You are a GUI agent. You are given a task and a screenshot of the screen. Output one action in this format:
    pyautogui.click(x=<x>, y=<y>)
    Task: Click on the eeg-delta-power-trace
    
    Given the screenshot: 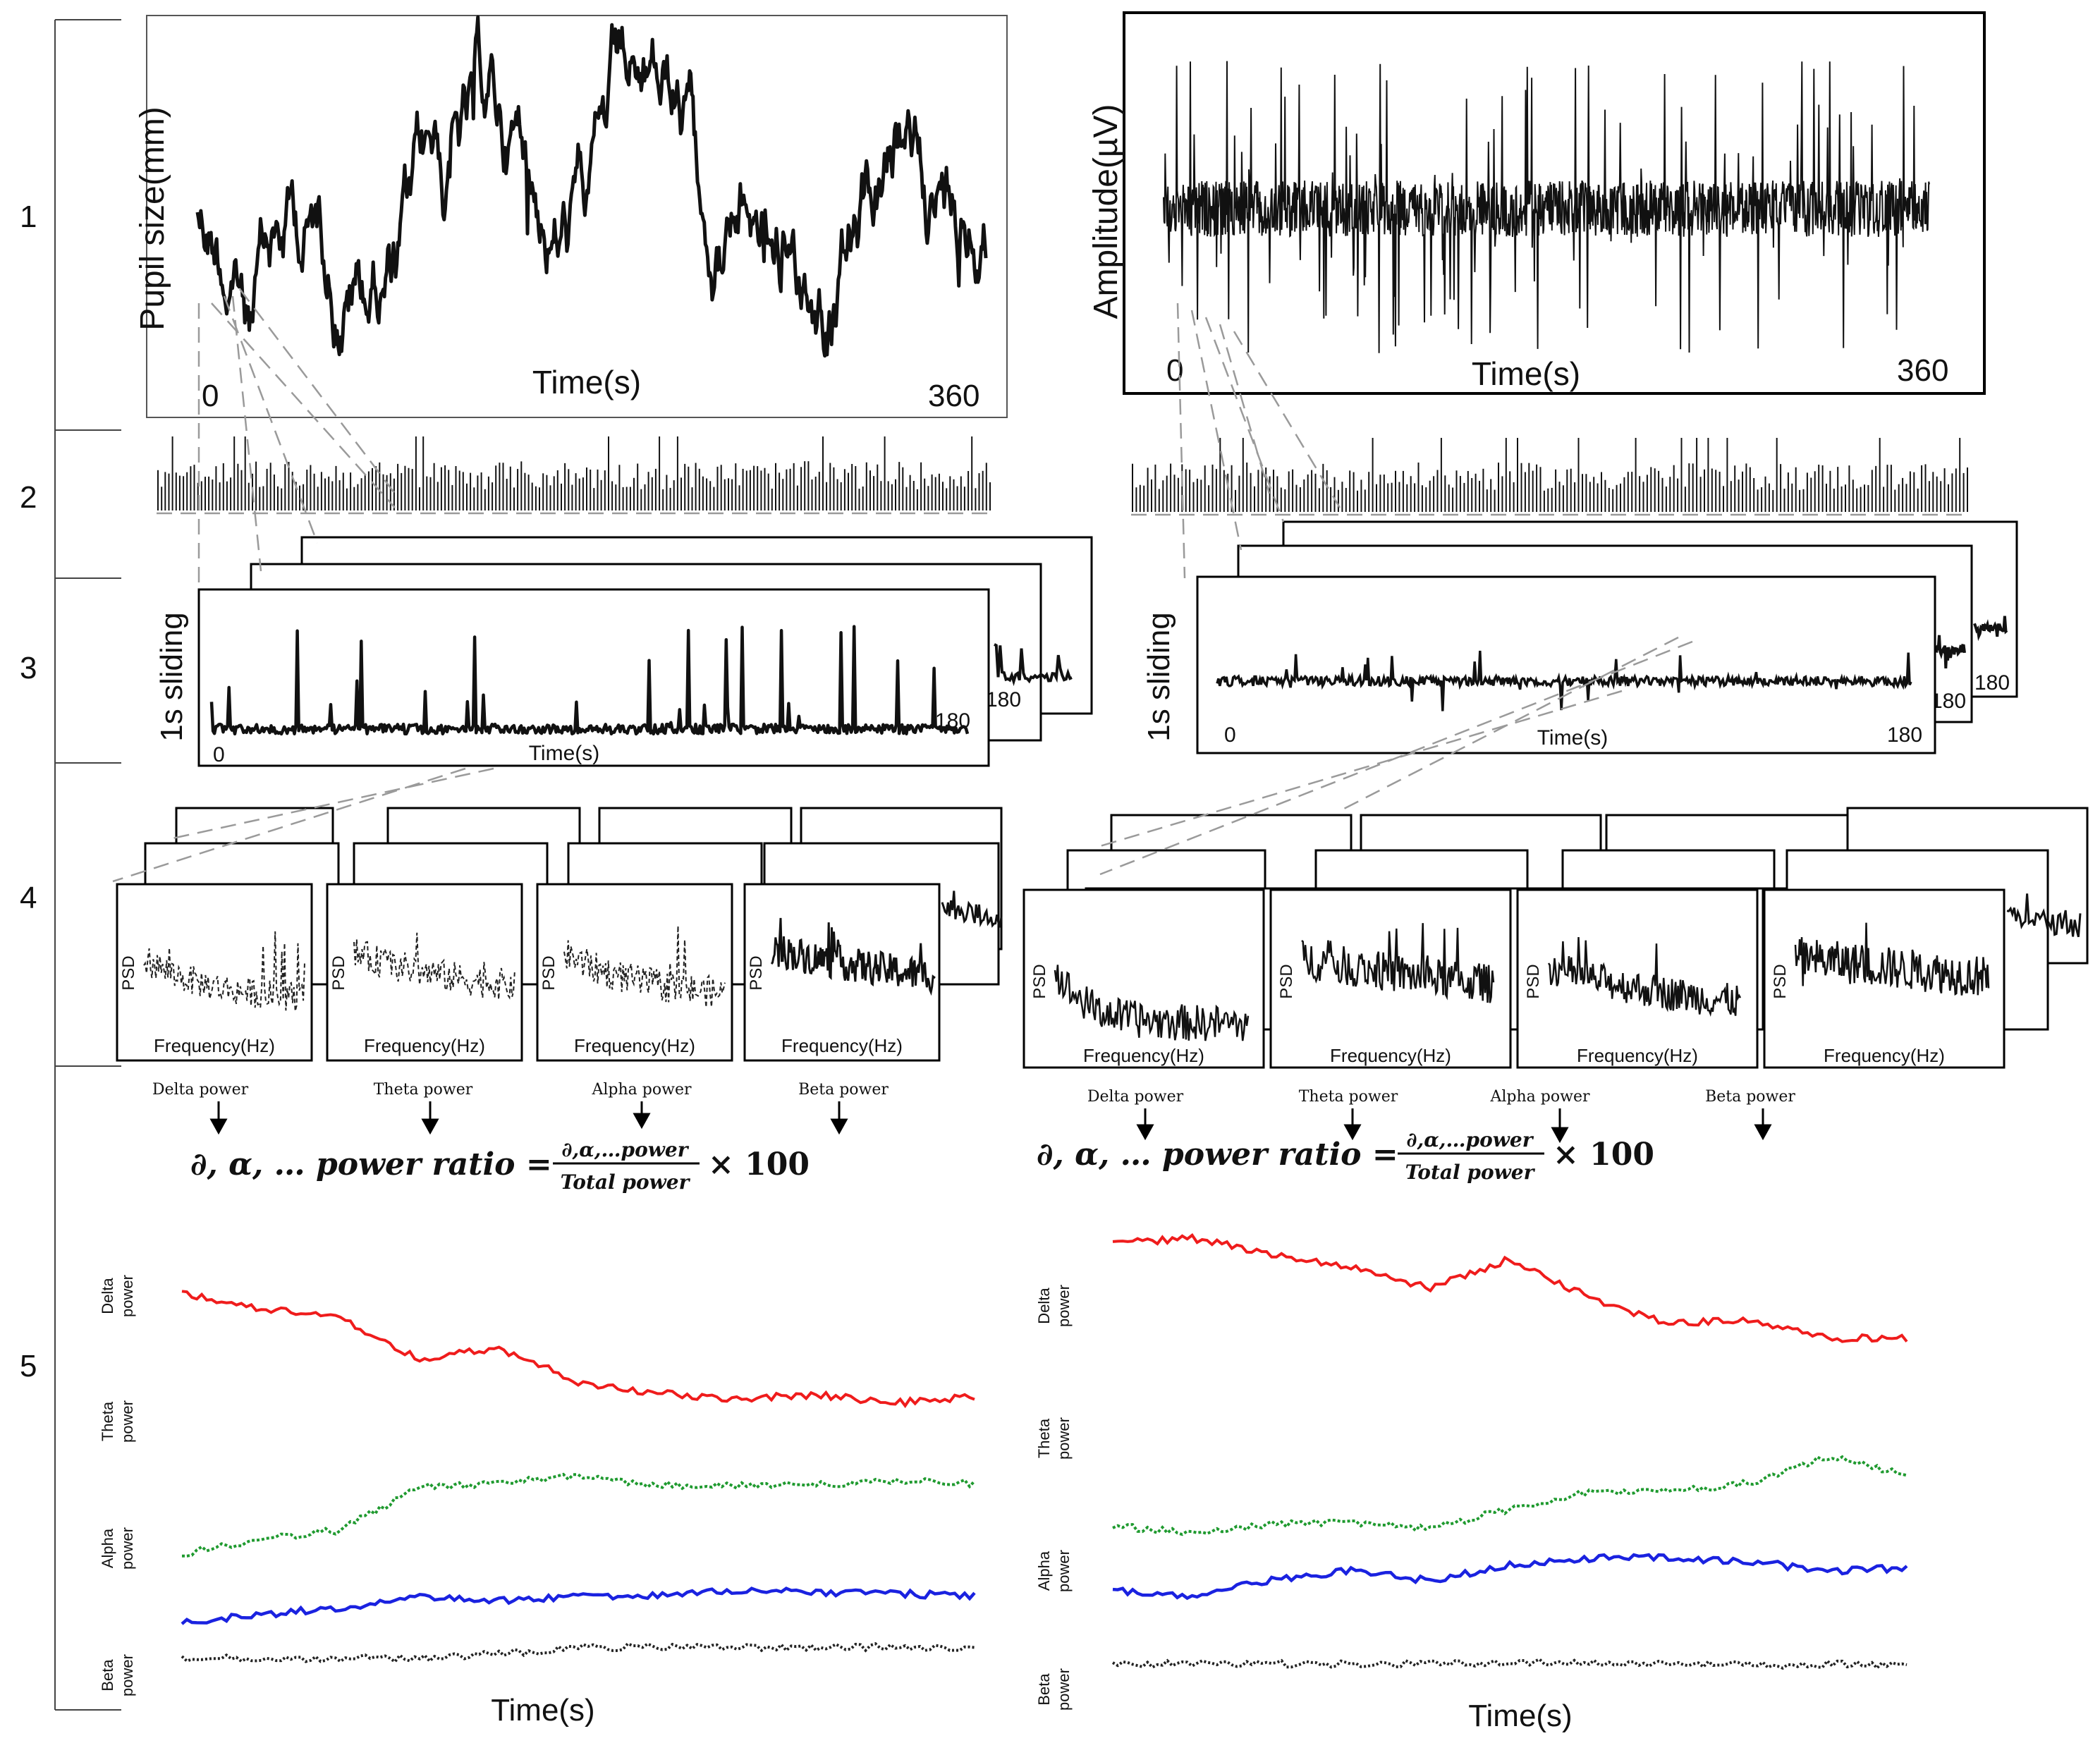 What is the action you would take?
    pyautogui.click(x=1510, y=1288)
    